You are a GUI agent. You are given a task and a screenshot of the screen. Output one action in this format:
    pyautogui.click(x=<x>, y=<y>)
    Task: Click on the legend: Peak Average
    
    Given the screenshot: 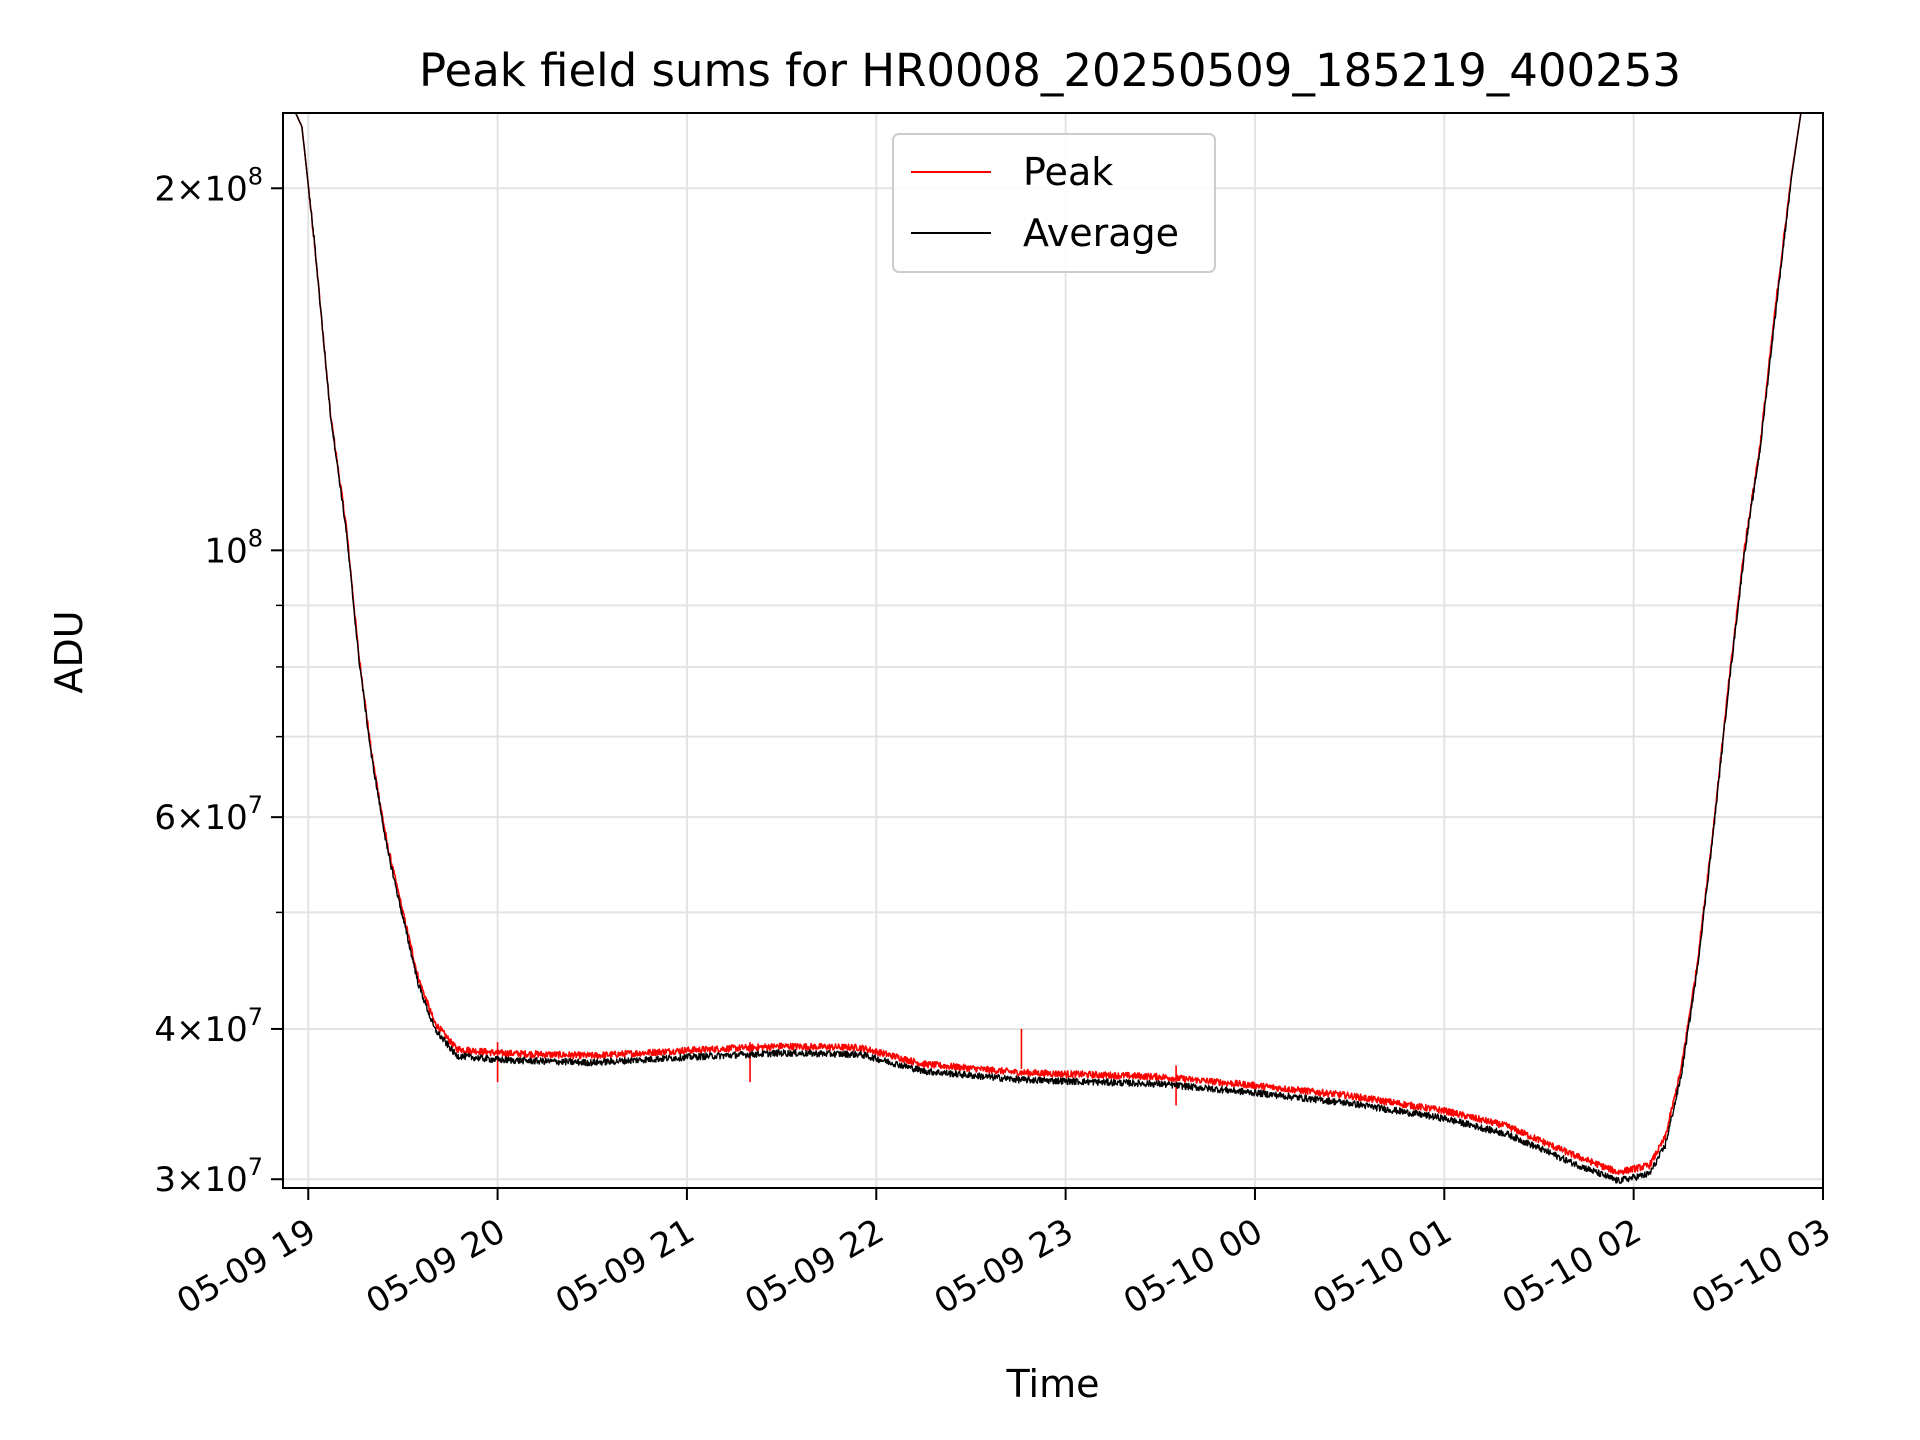 What is the action you would take?
    pyautogui.click(x=1054, y=203)
    